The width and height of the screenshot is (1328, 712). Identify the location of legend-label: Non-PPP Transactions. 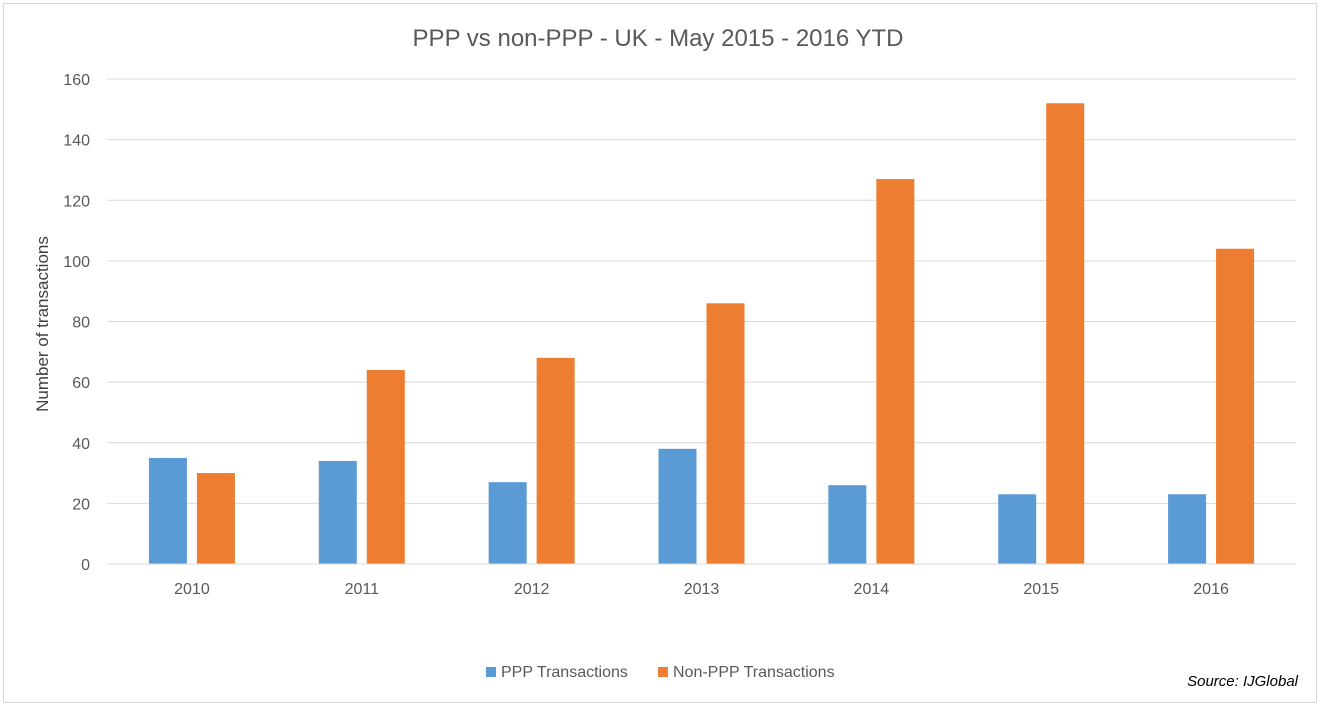
(754, 672).